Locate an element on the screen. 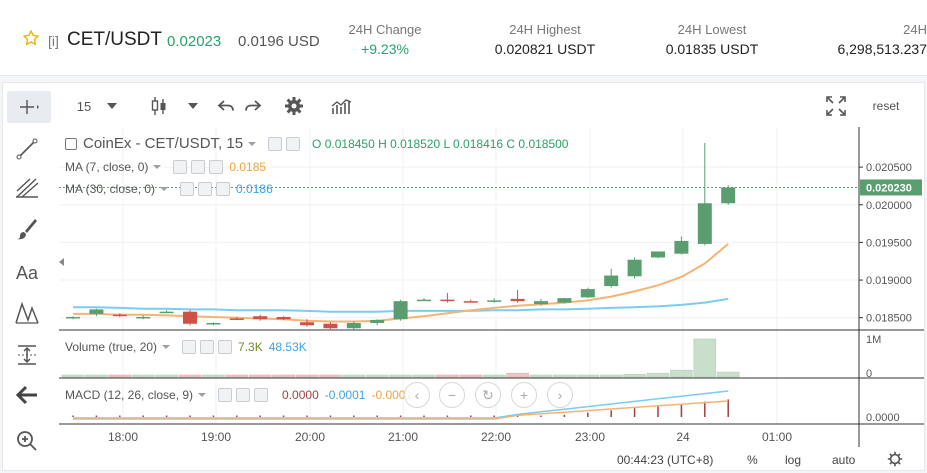  fib-icon is located at coordinates (27, 188).